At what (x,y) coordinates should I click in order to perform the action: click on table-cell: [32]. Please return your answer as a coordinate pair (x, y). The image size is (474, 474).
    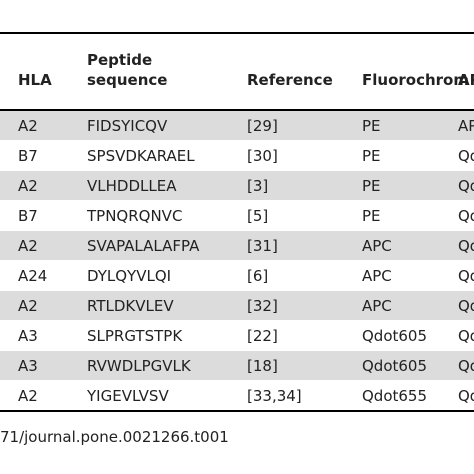
    Looking at the image, I should click on (262, 306).